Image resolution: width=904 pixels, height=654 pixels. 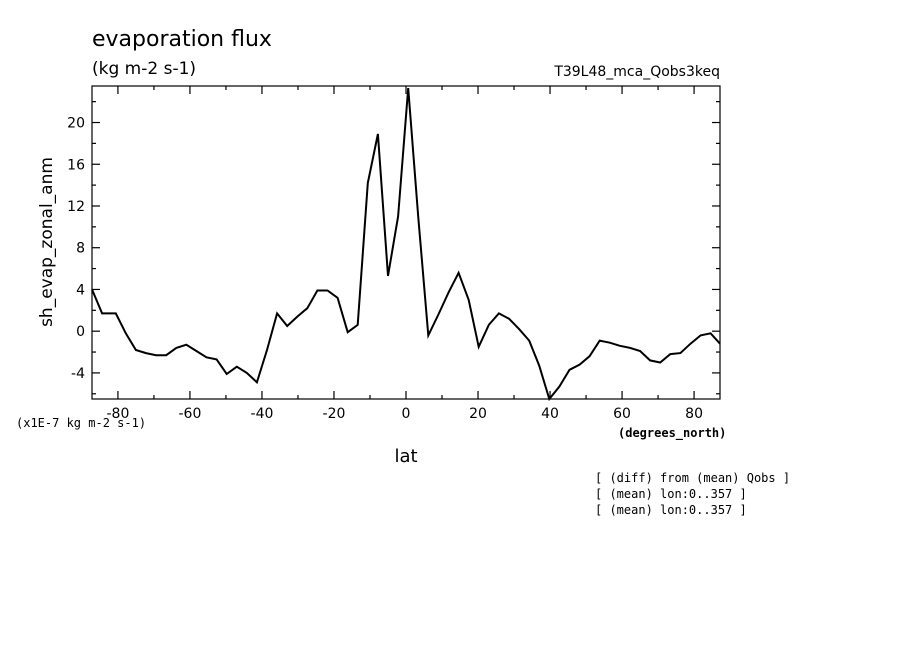 What do you see at coordinates (405, 456) in the screenshot?
I see `x-axis-label: lat` at bounding box center [405, 456].